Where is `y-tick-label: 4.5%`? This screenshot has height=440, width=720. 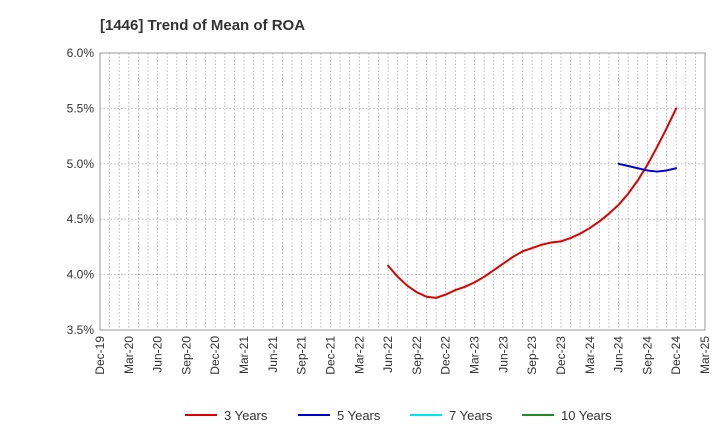 y-tick-label: 4.5% is located at coordinates (81, 219).